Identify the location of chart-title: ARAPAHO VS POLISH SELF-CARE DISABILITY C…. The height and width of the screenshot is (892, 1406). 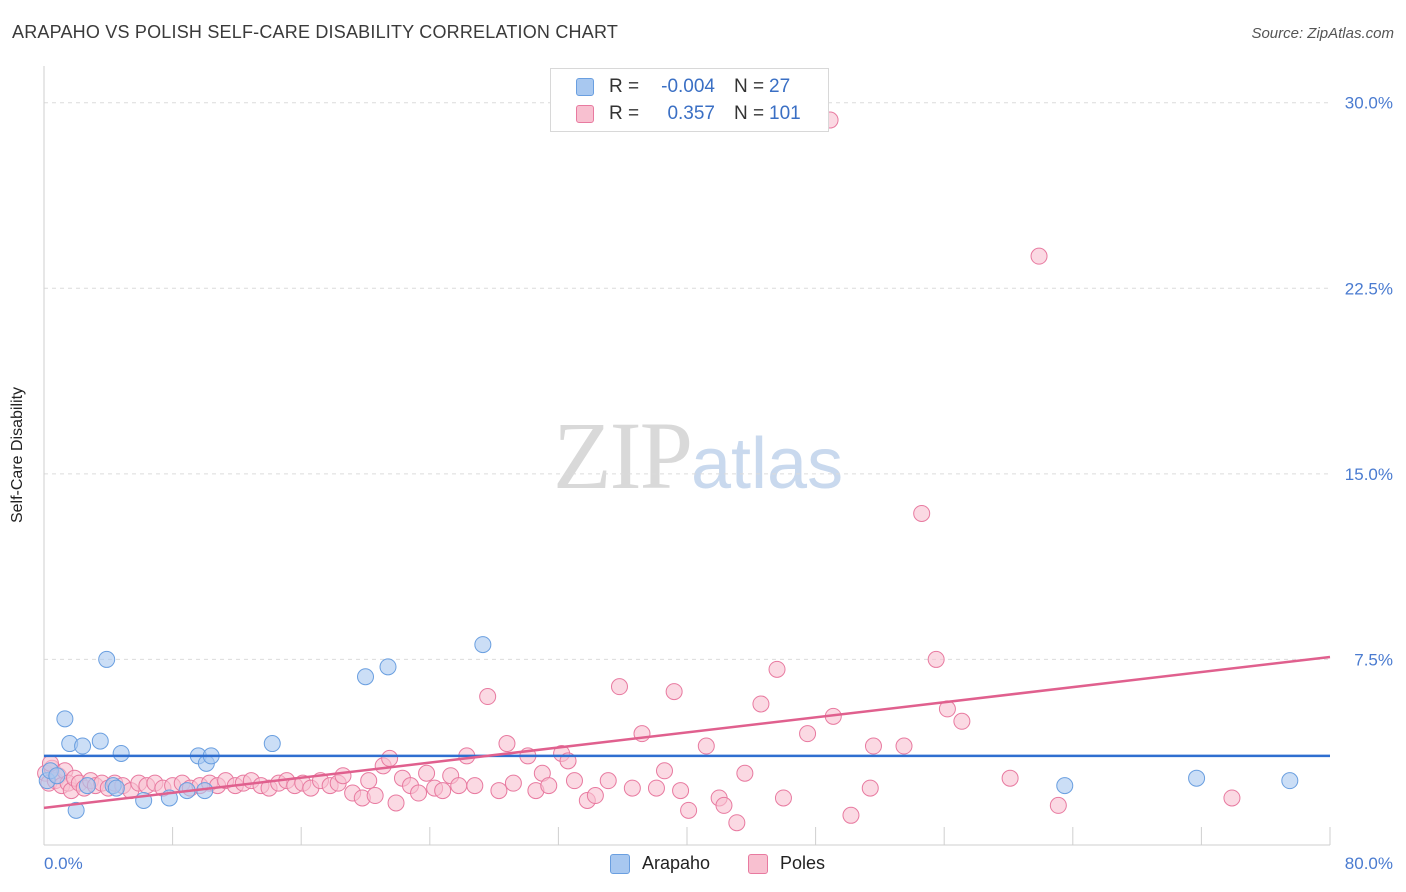
(315, 32).